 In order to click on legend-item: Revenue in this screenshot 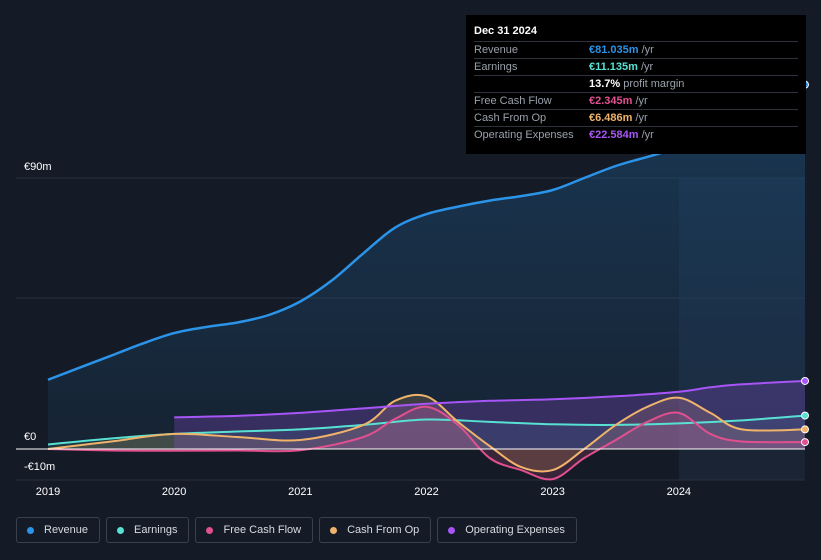, I will do `click(58, 530)`.